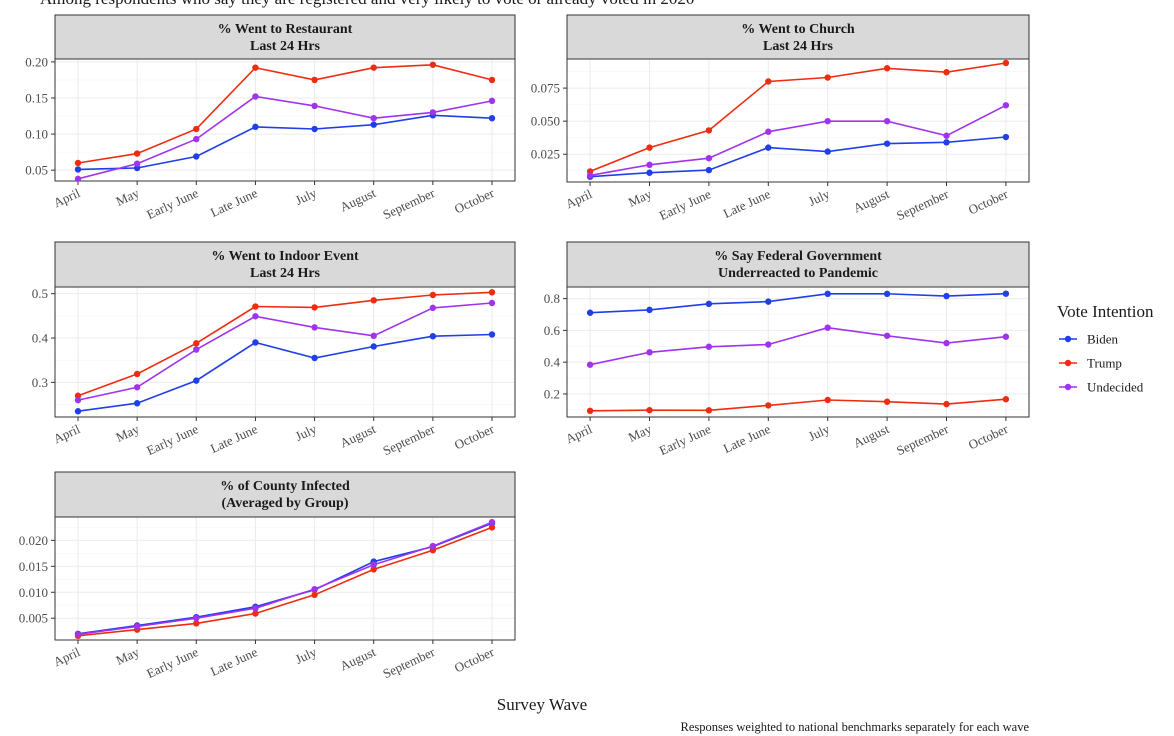  Describe the element at coordinates (552, 330) in the screenshot. I see `y-tick-label: 0.6` at that location.